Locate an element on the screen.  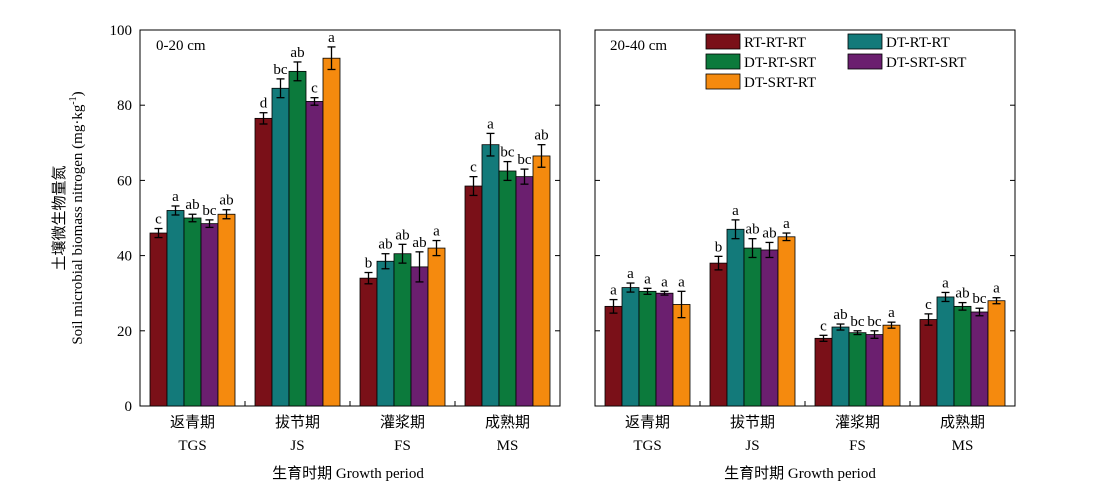
y-tick-label: 20 is located at coordinates (124, 332).